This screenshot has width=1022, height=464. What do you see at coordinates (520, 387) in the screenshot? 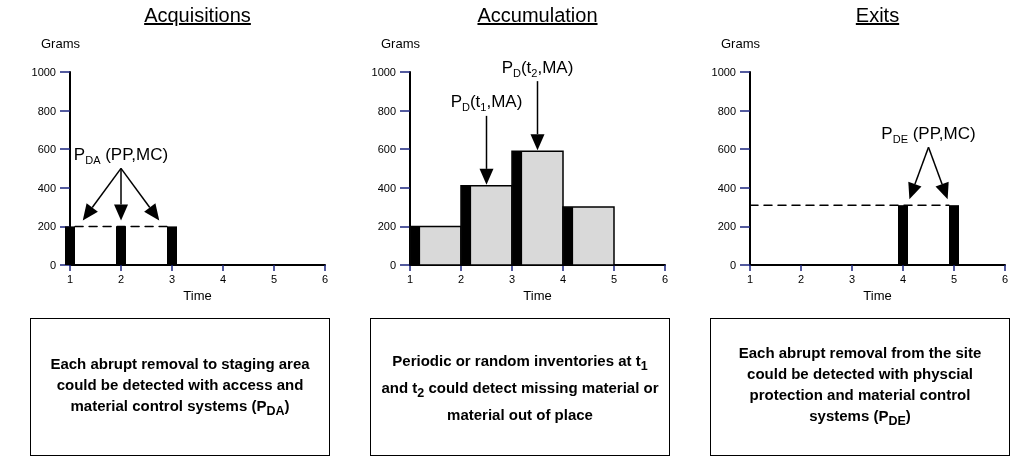
I see `note-box: Periodic or random inventories at t$_{1}$ and t$_{2}$ could detect missing material or material out of place` at bounding box center [520, 387].